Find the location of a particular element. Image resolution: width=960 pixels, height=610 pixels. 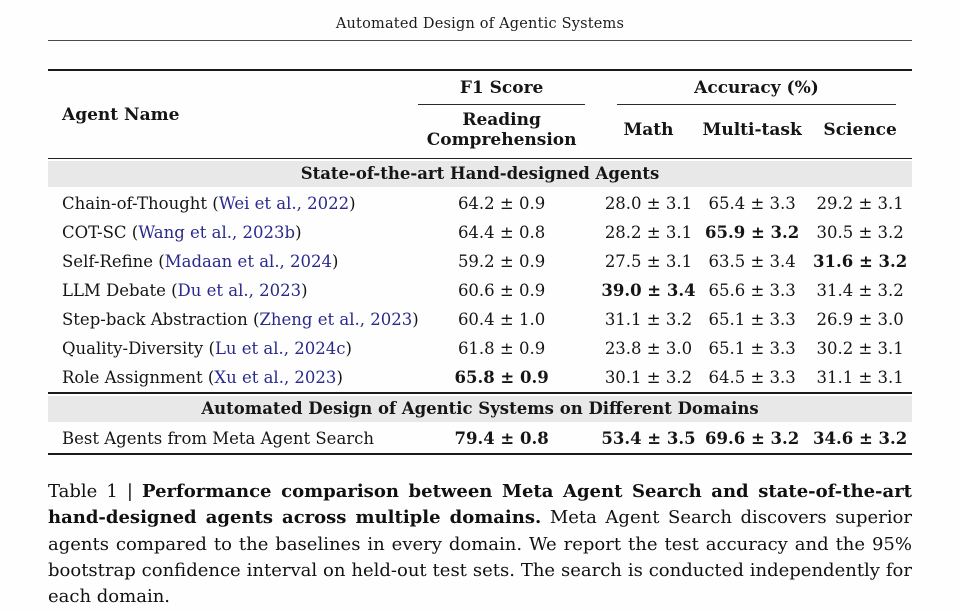

agent-name-cell: LLM Debate (Du et al., 2023) is located at coordinates (185, 290).